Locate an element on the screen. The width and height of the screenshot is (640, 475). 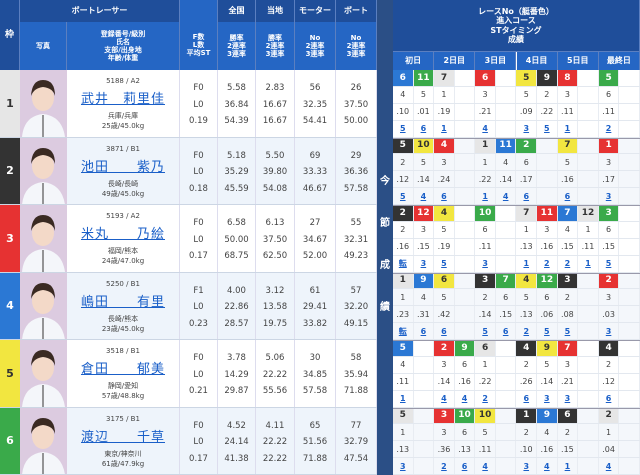
stat-value: 26 is located at coordinates (356, 88).